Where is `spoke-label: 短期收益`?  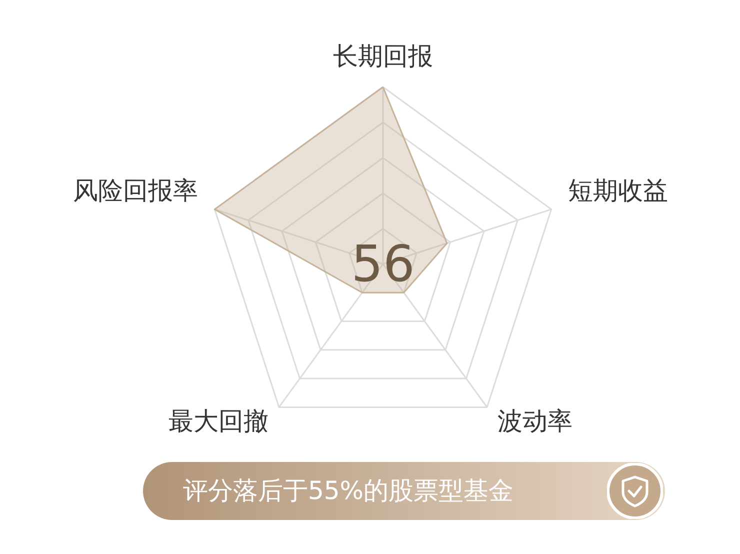 spoke-label: 短期收益 is located at coordinates (618, 190).